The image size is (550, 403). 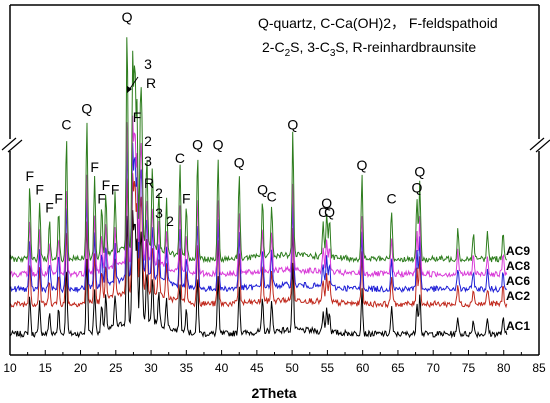 I want to click on x-tick-label: 60, so click(x=363, y=368).